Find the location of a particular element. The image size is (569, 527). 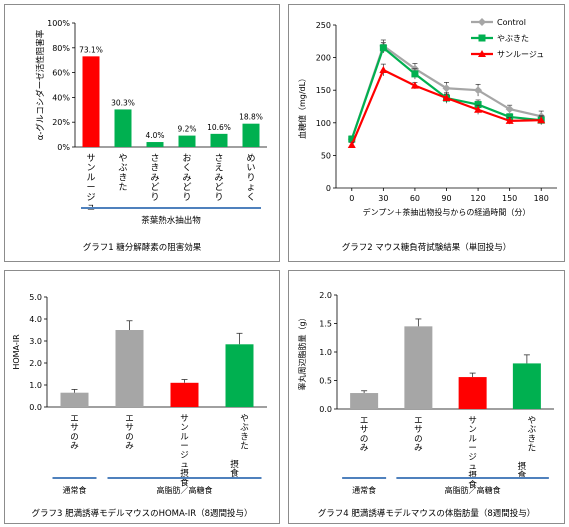

y-tick-label: 60% is located at coordinates (61, 73).